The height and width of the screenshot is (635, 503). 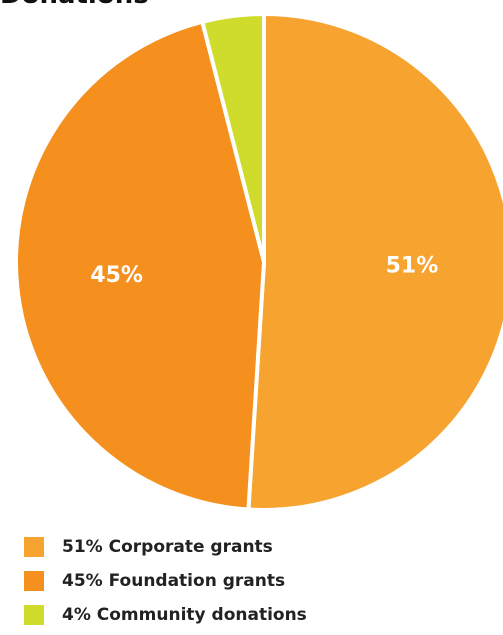 I want to click on slice-value-label: 45%, so click(x=116, y=275).